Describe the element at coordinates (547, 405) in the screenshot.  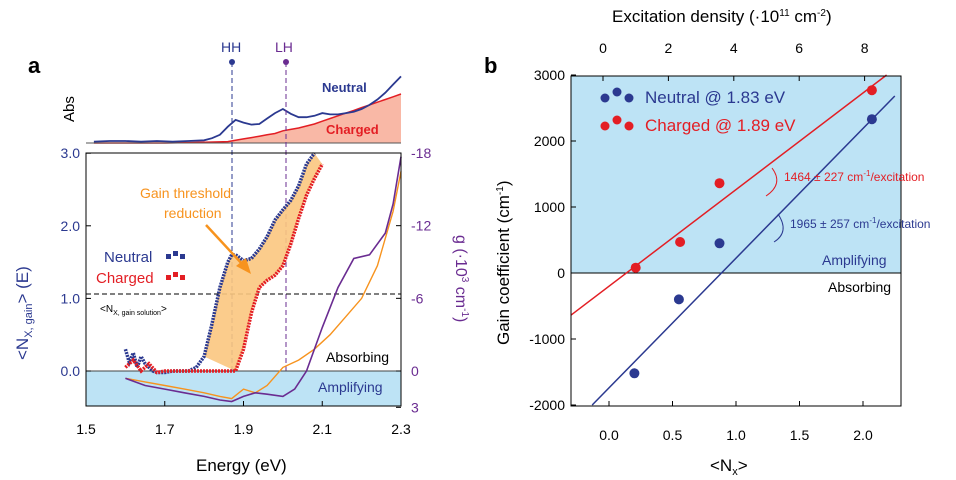
I see `y-tick-label-b: -2000` at that location.